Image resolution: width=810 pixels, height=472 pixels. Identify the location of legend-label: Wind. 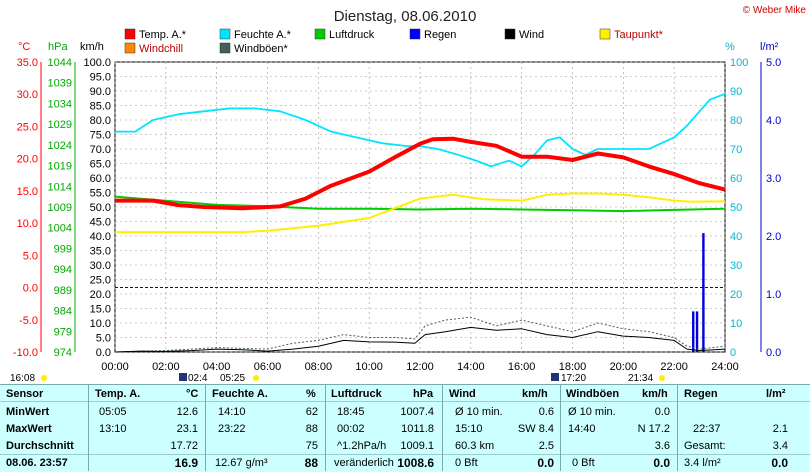
(531, 35).